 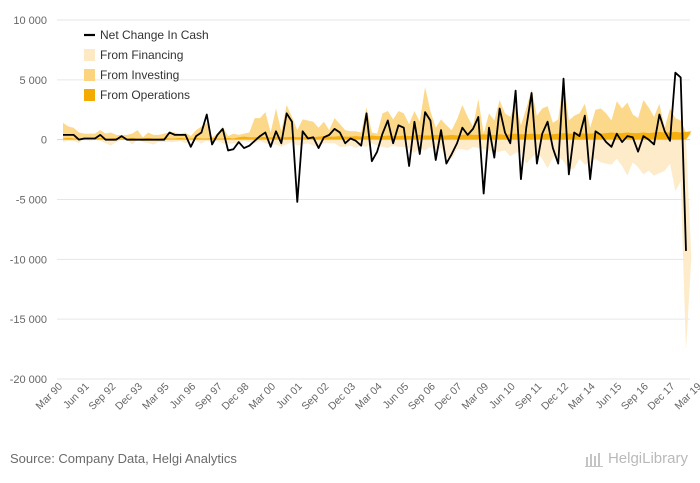 What do you see at coordinates (608, 396) in the screenshot?
I see `x-tick-label: Jun 15` at bounding box center [608, 396].